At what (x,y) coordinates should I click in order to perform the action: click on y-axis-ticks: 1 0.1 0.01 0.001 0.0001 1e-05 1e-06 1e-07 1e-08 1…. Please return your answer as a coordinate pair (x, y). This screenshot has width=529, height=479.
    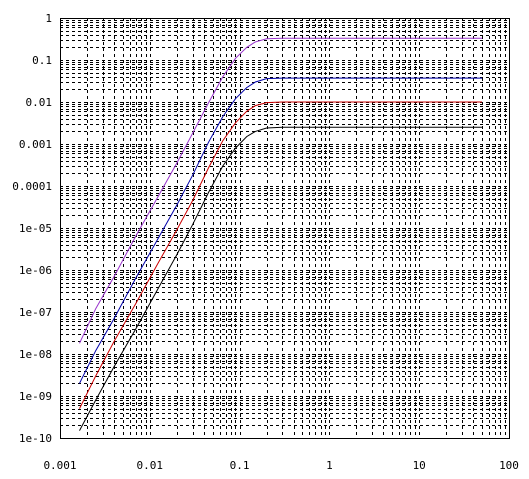
    Looking at the image, I should click on (32, 228).